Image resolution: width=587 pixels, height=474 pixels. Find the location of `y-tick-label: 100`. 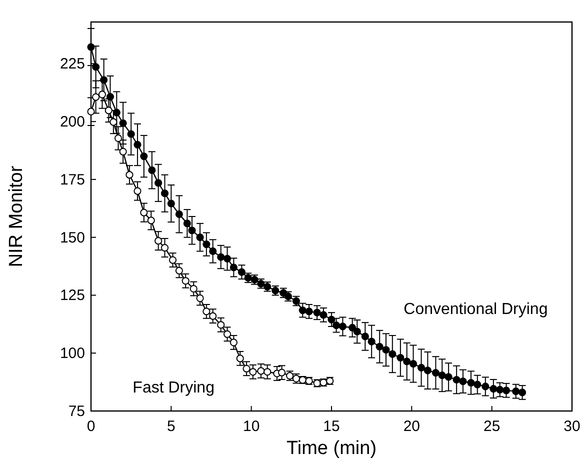

y-tick-label: 100 is located at coordinates (72, 353).